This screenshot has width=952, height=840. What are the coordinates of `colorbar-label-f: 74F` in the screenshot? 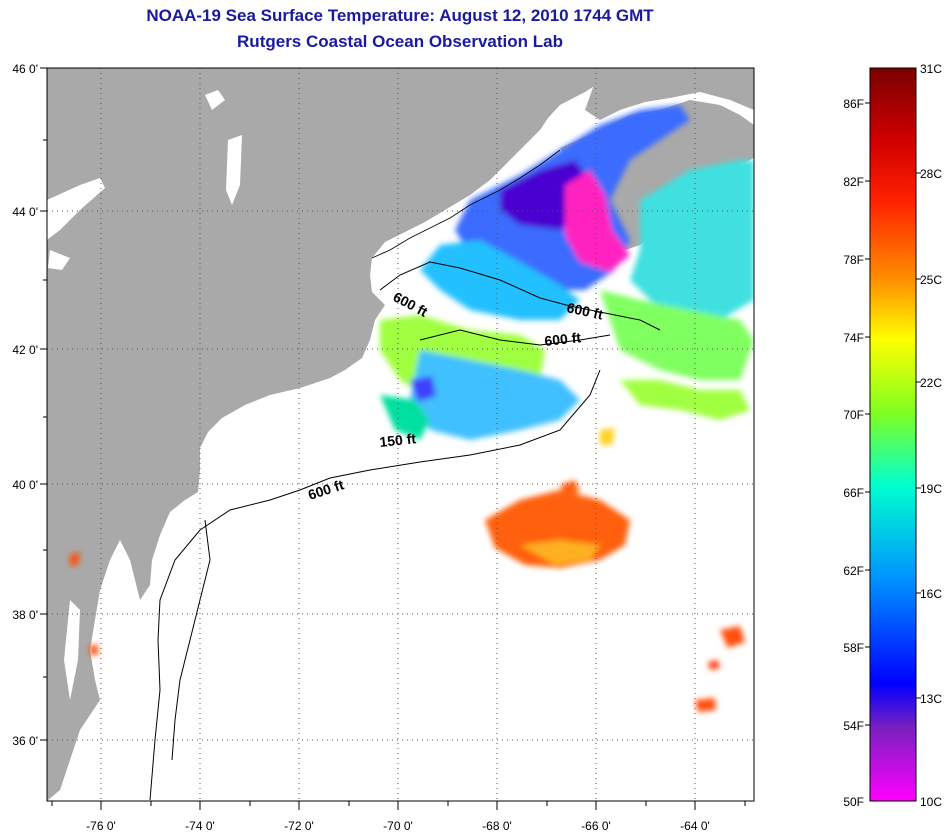 It's located at (853, 338).